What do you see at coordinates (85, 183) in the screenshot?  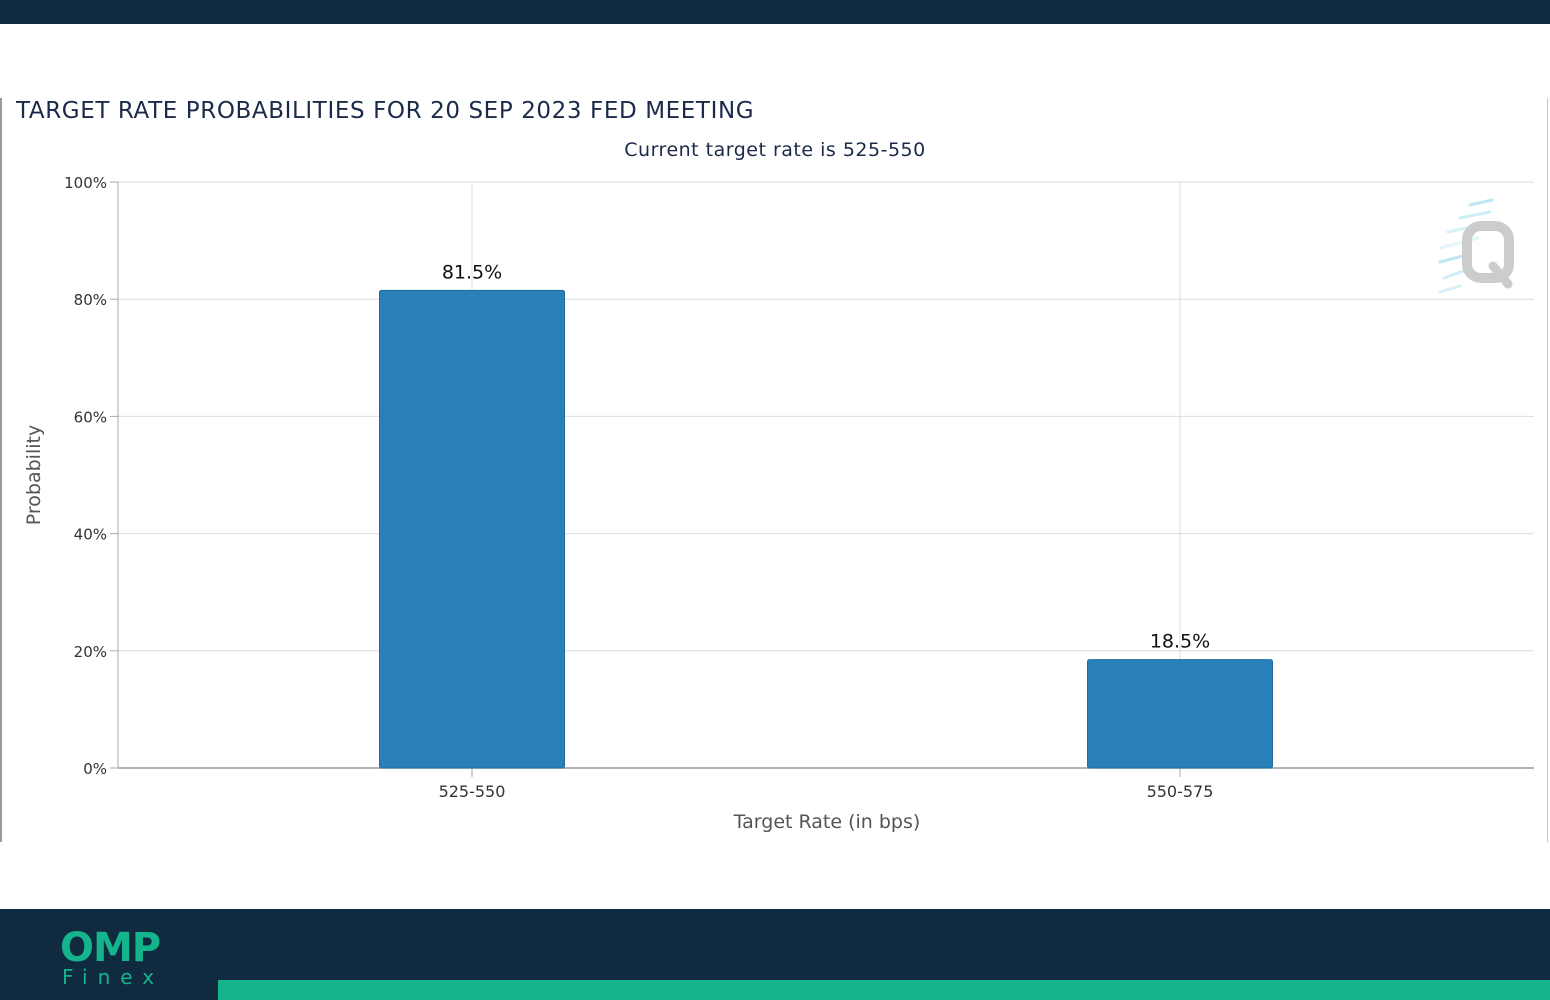 I see `y-tick-label: 100%` at bounding box center [85, 183].